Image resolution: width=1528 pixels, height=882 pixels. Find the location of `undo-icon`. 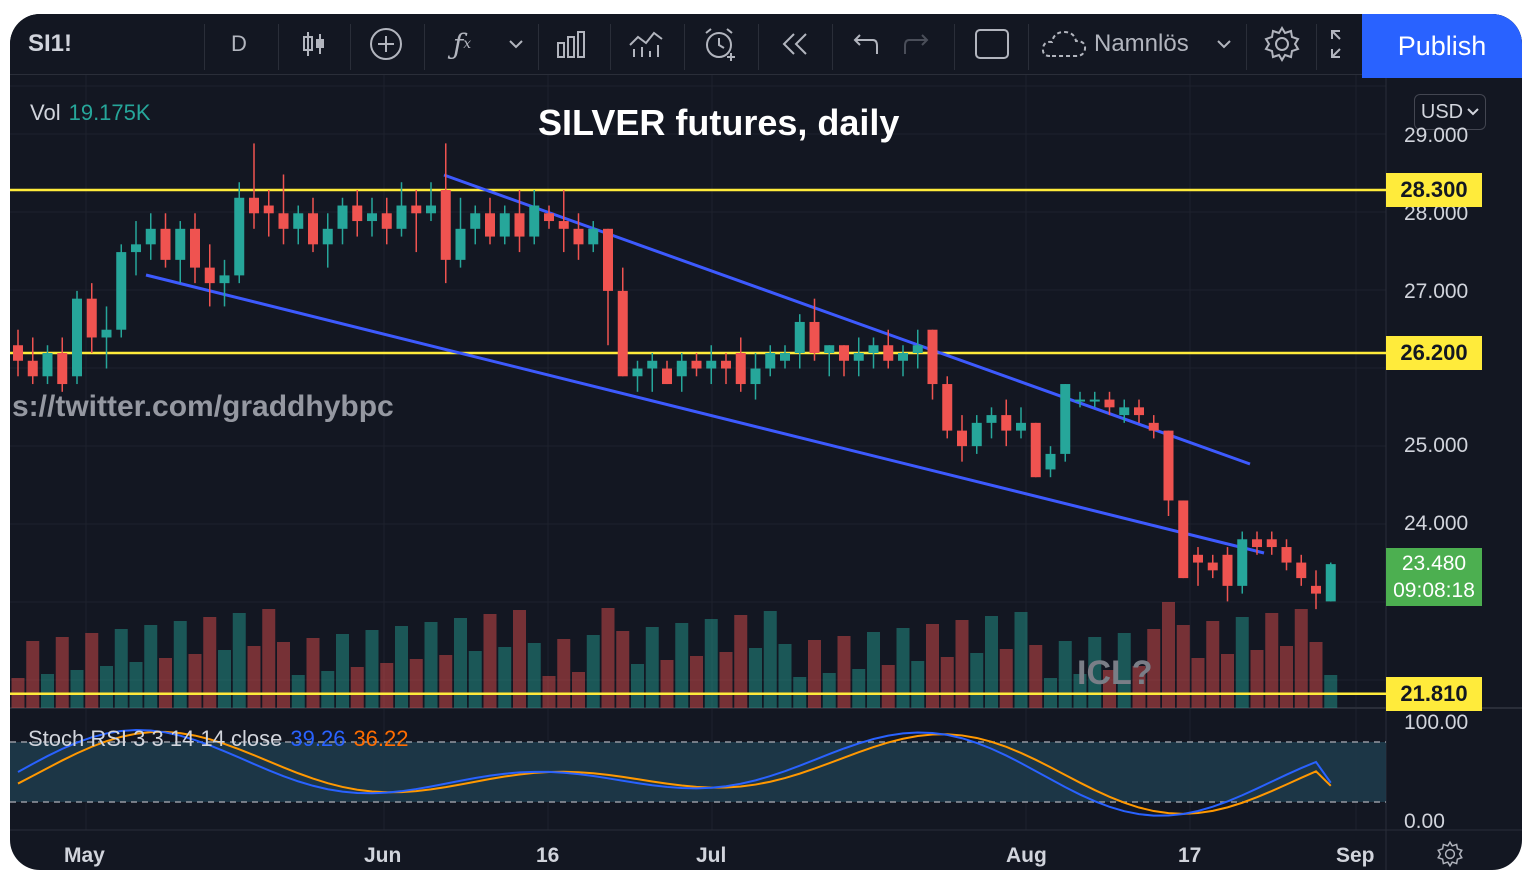

undo-icon is located at coordinates (864, 44).